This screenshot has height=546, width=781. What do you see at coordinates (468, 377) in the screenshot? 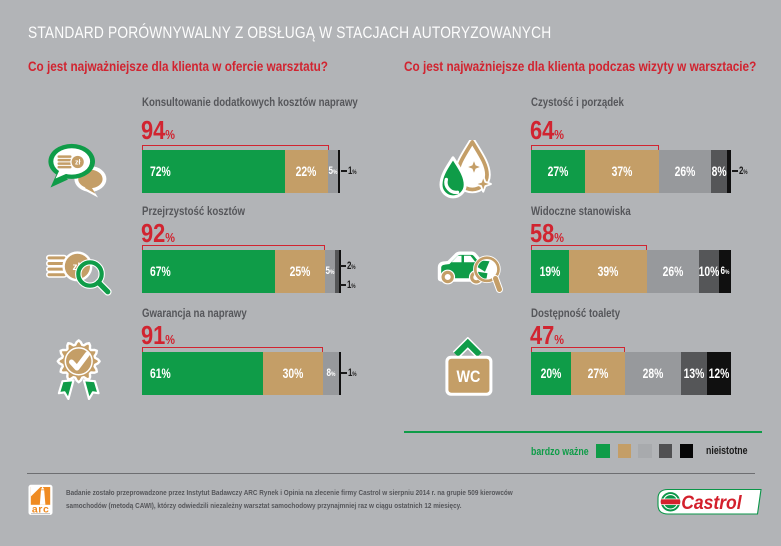
I see `svg-text: WC` at bounding box center [468, 377].